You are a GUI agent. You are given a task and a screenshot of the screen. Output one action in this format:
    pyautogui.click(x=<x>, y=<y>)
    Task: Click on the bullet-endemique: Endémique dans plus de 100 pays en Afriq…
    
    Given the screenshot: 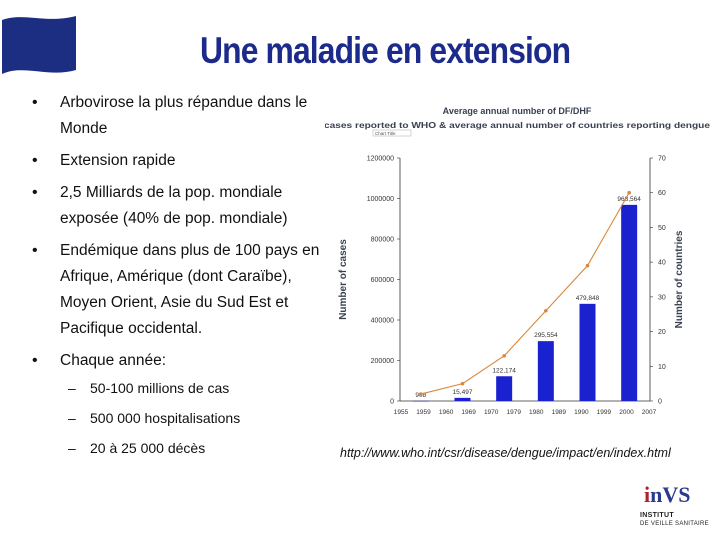 What is the action you would take?
    pyautogui.click(x=177, y=290)
    